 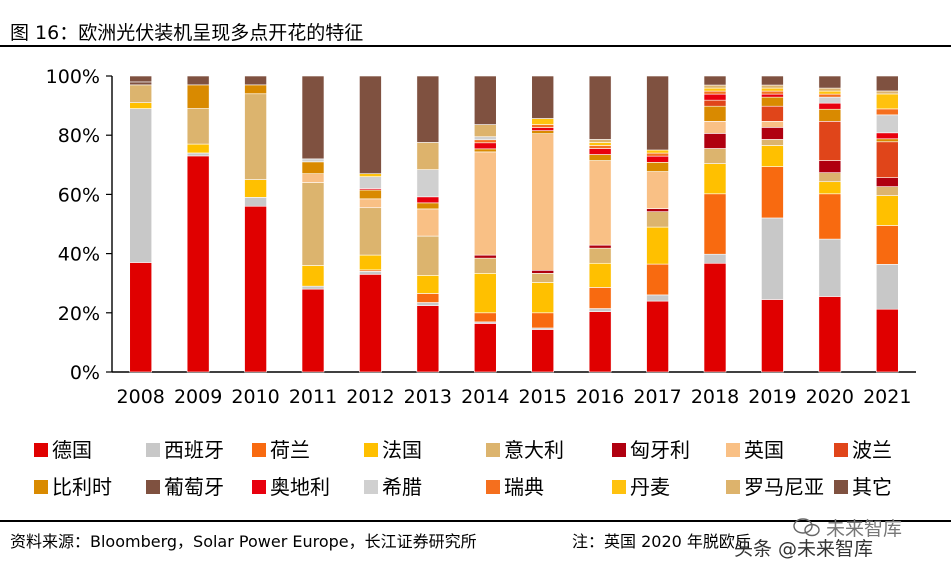 What do you see at coordinates (839, 537) in the screenshot?
I see `watermark: 未来智库 头条 @未来智库` at bounding box center [839, 537].